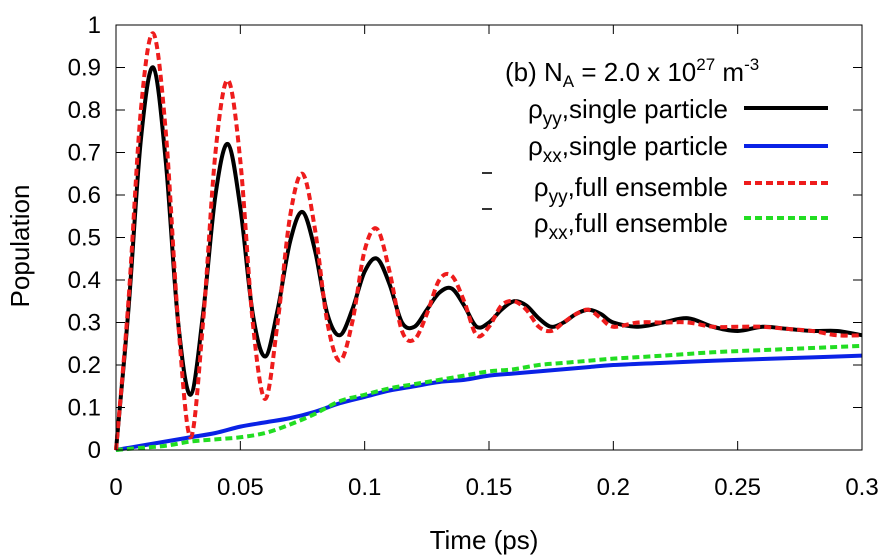  What do you see at coordinates (489, 487) in the screenshot?
I see `x-tick-label: 0.15` at bounding box center [489, 487].